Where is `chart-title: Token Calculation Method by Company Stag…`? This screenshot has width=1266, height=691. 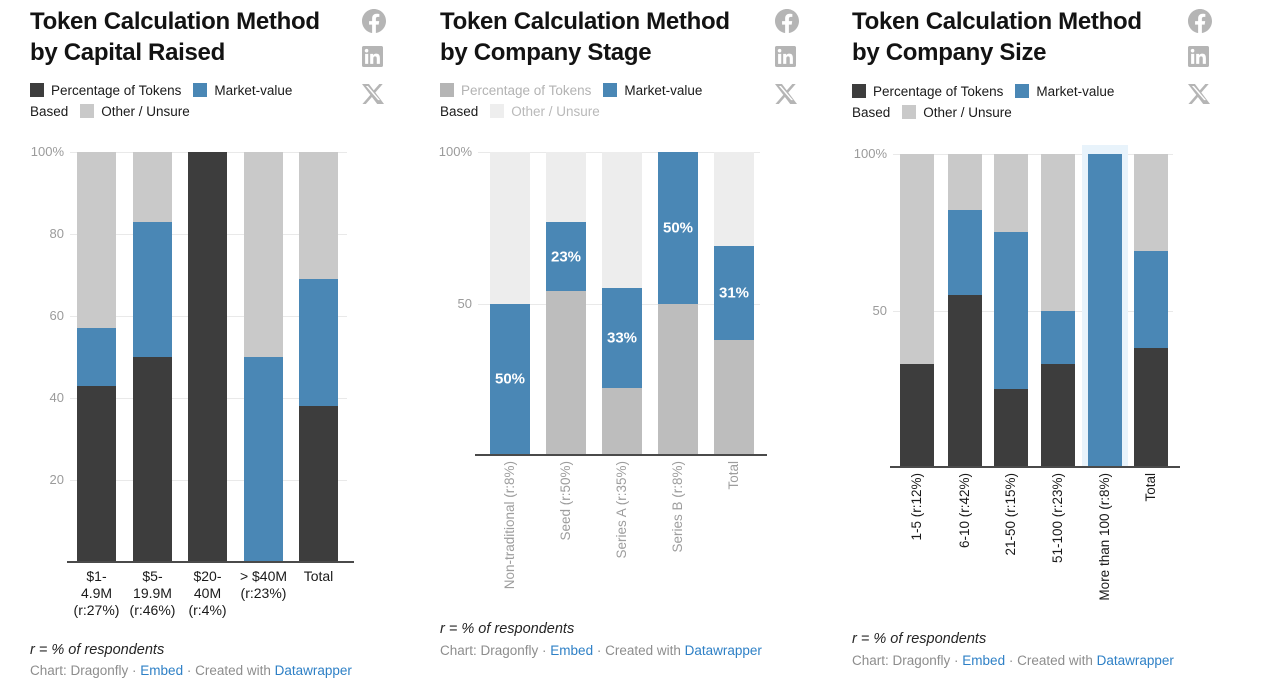
chart-title: Token Calculation Method by Company Stag… is located at coordinates (585, 37).